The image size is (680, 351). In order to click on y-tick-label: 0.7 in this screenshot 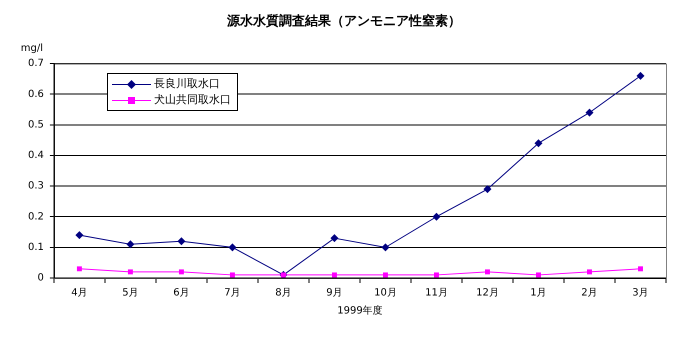, I will do `click(36, 64)`.